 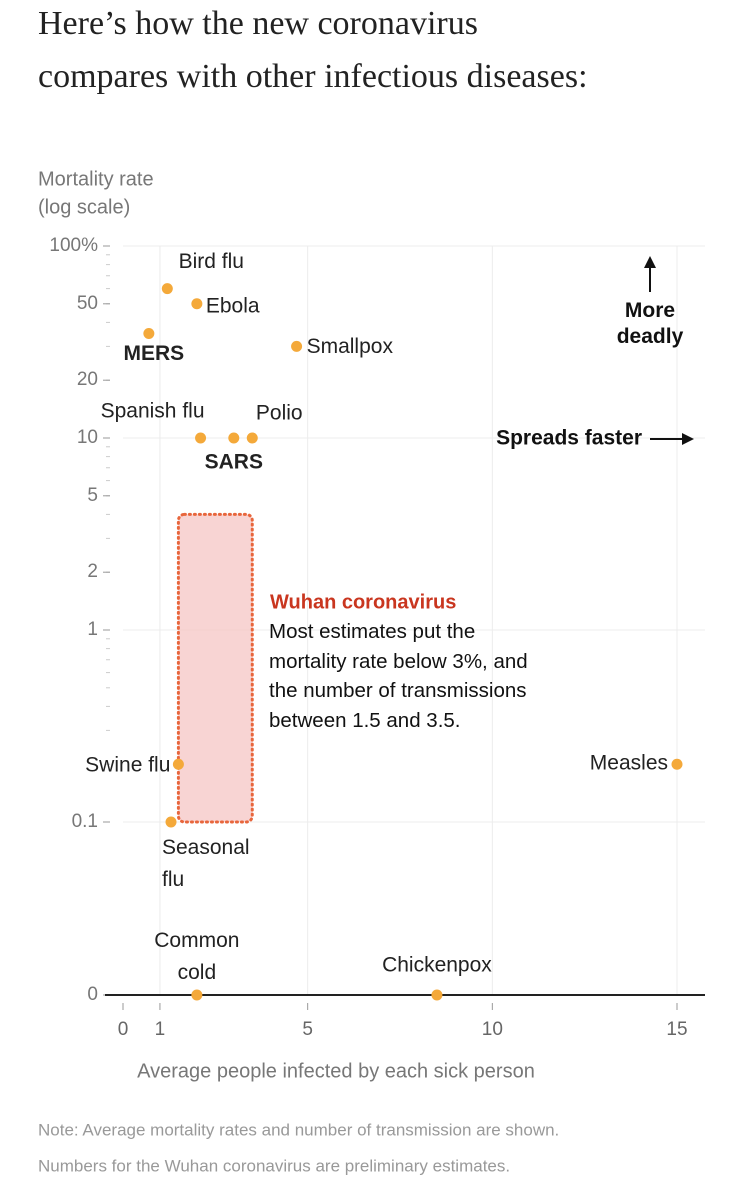 I want to click on y-tick-label: 100%, so click(x=73, y=245).